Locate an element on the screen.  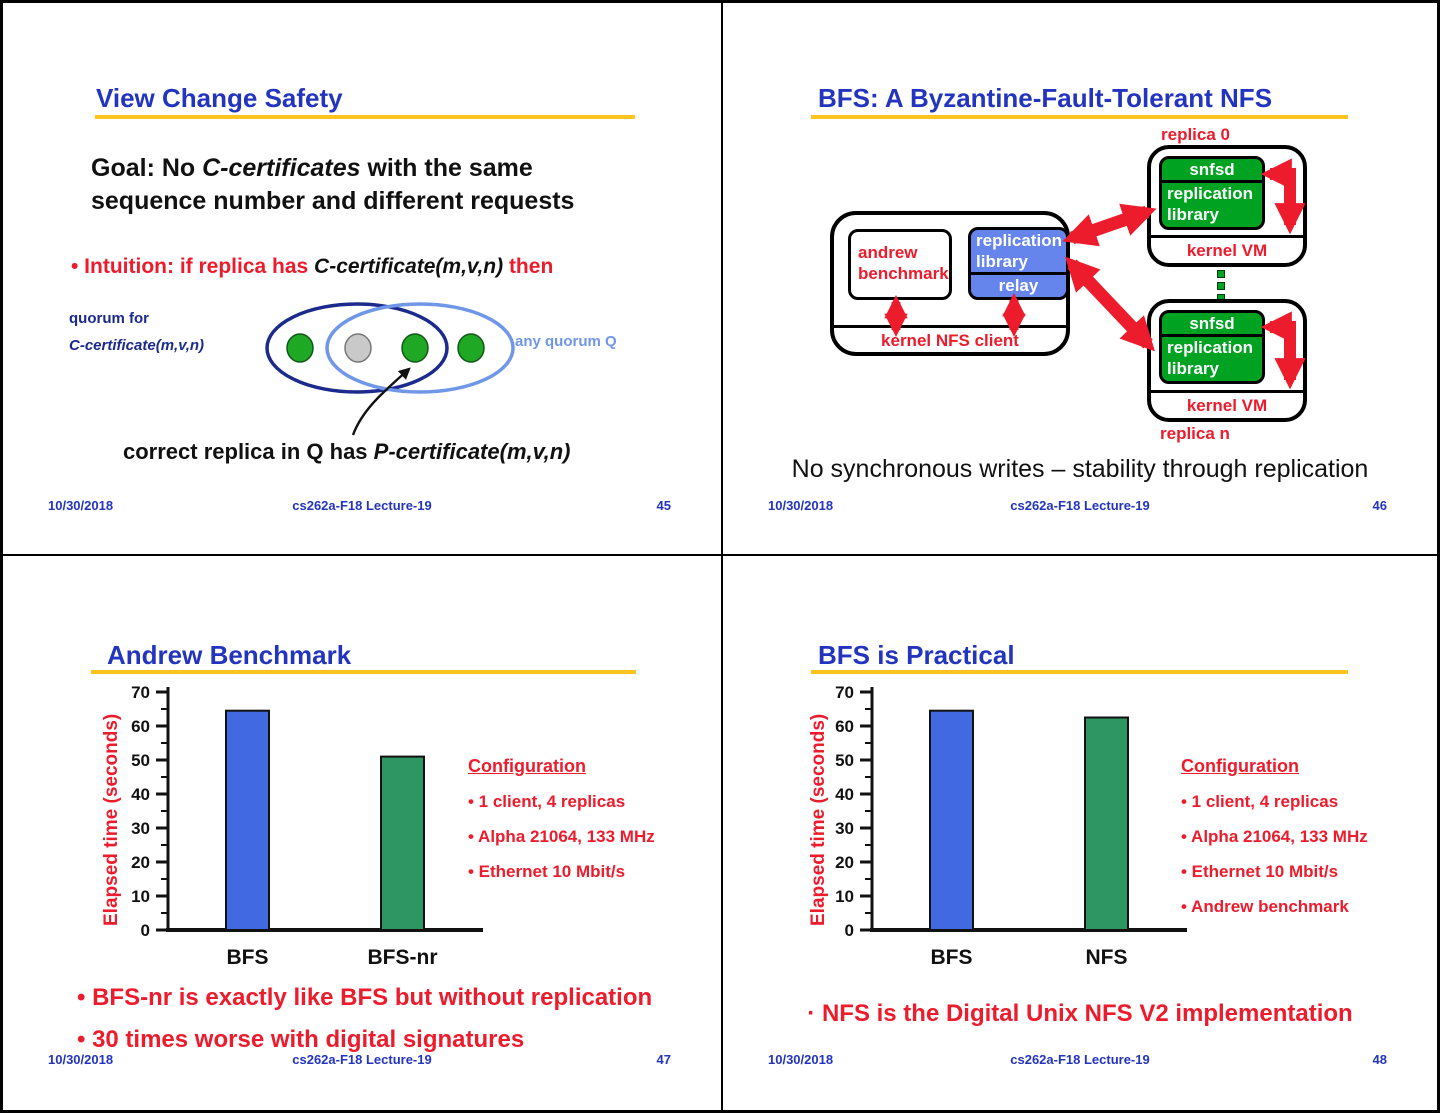
pointer-arrow is located at coordinates (381, 401).